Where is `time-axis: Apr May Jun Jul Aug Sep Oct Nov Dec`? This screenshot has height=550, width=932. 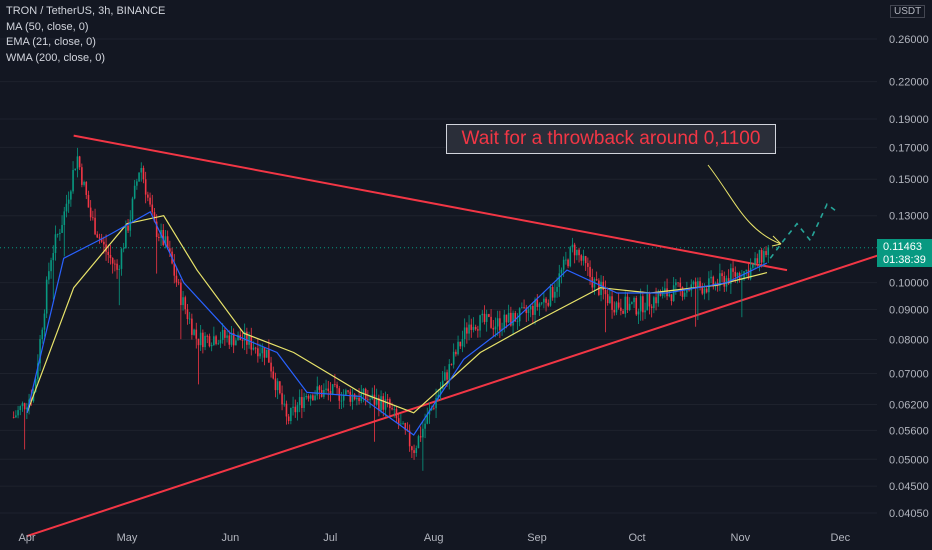 time-axis: Apr May Jun Jul Aug Sep Oct Nov Dec is located at coordinates (434, 538).